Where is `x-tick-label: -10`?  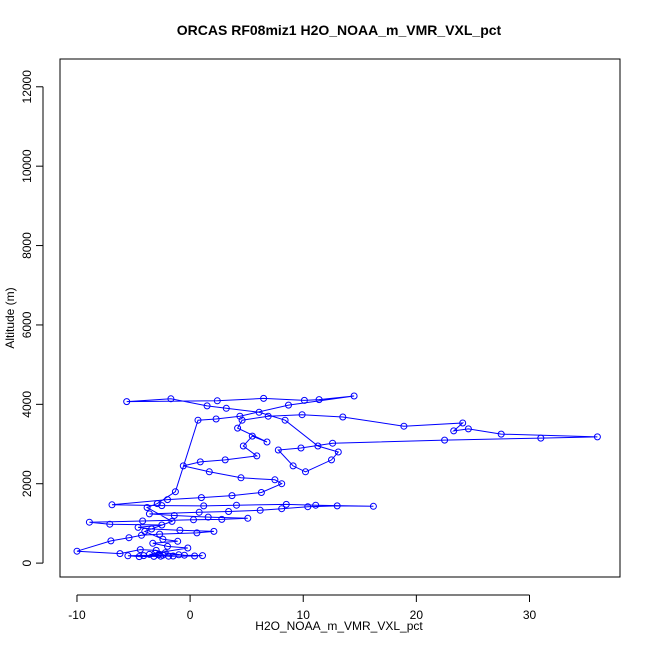
x-tick-label: -10 is located at coordinates (77, 615).